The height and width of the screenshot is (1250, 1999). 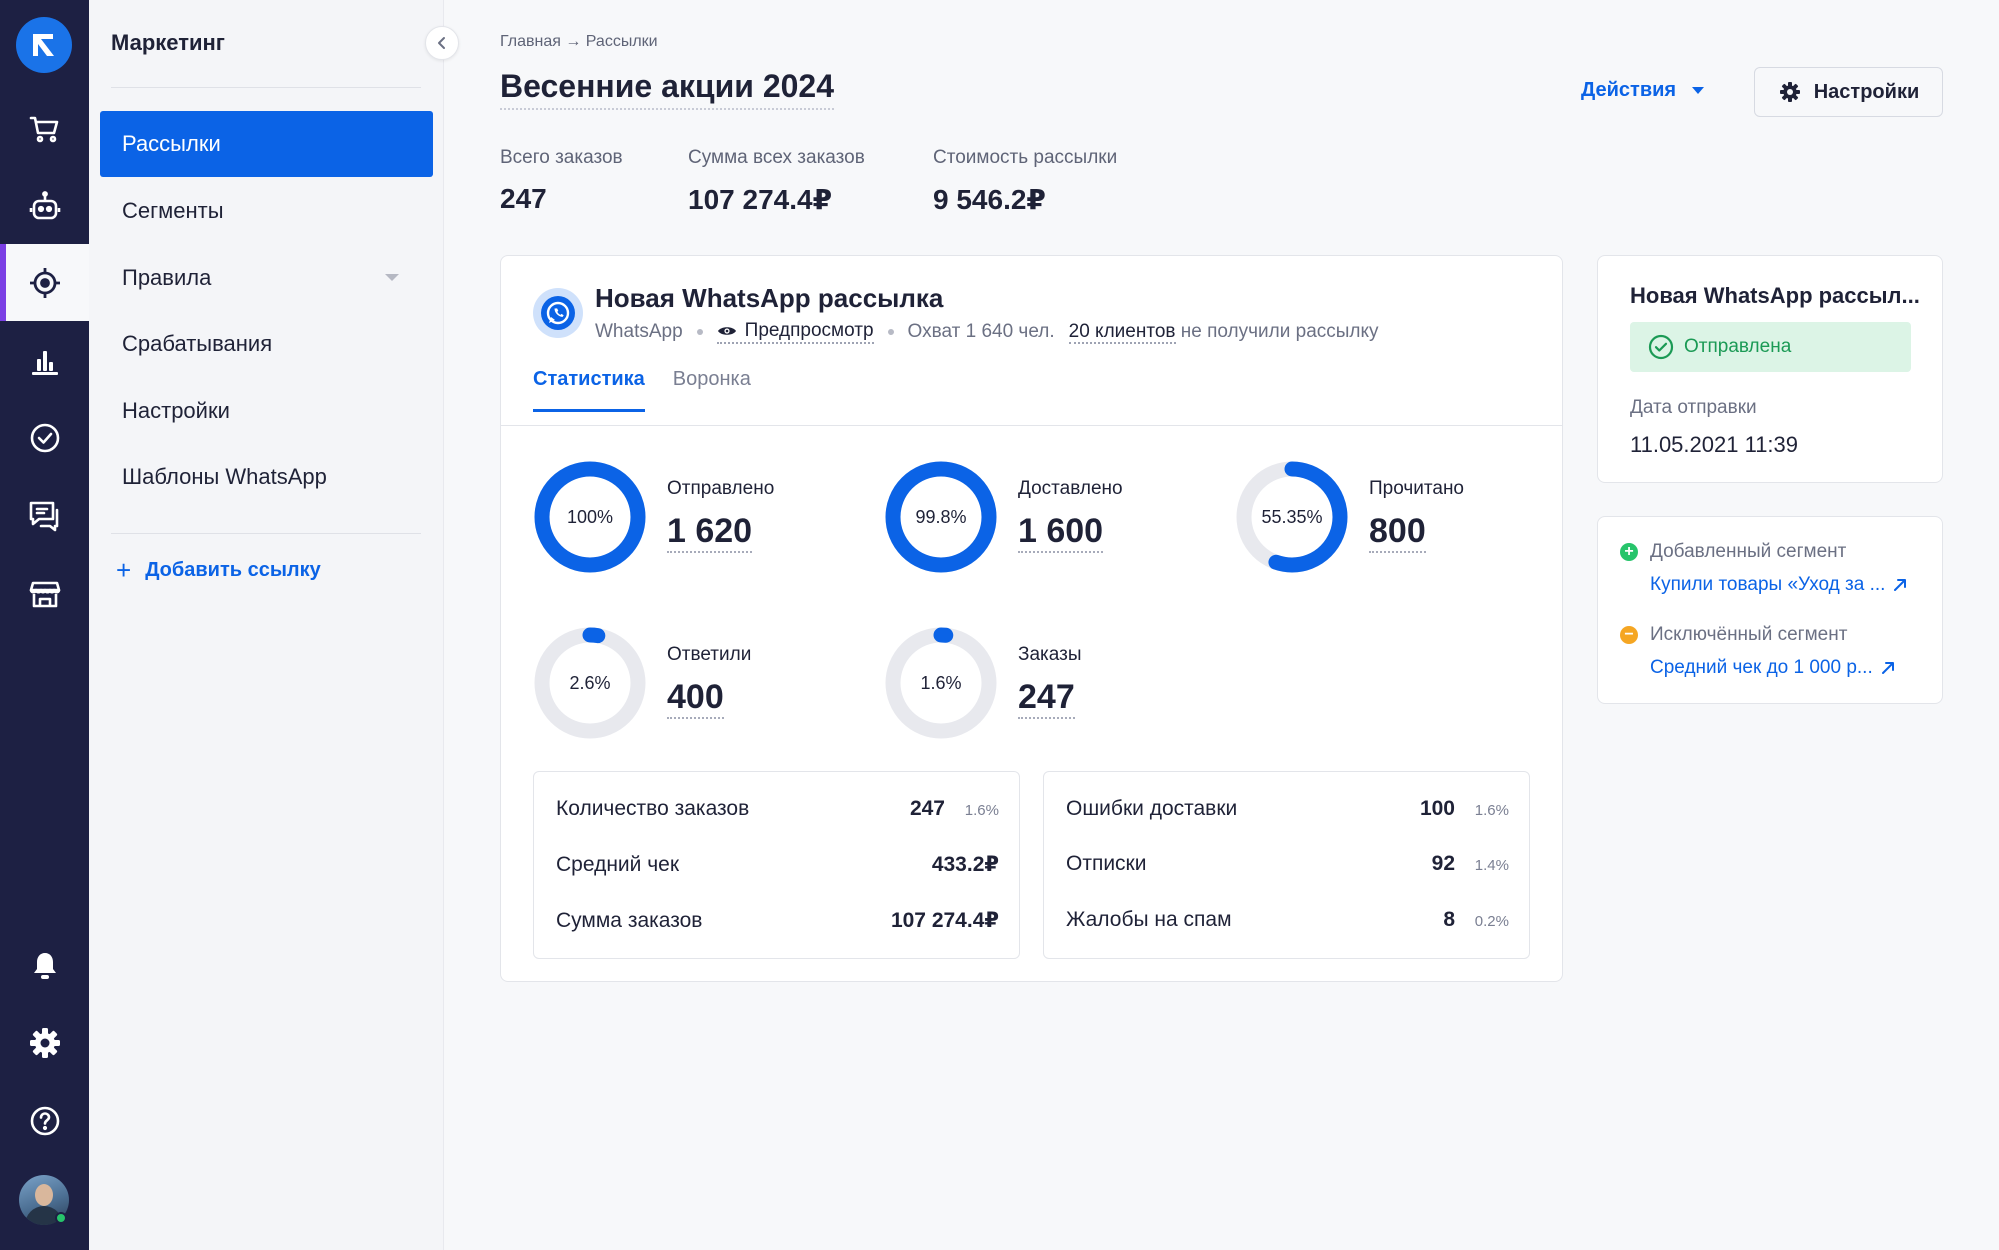 What do you see at coordinates (61, 1218) in the screenshot?
I see `online-status-dot` at bounding box center [61, 1218].